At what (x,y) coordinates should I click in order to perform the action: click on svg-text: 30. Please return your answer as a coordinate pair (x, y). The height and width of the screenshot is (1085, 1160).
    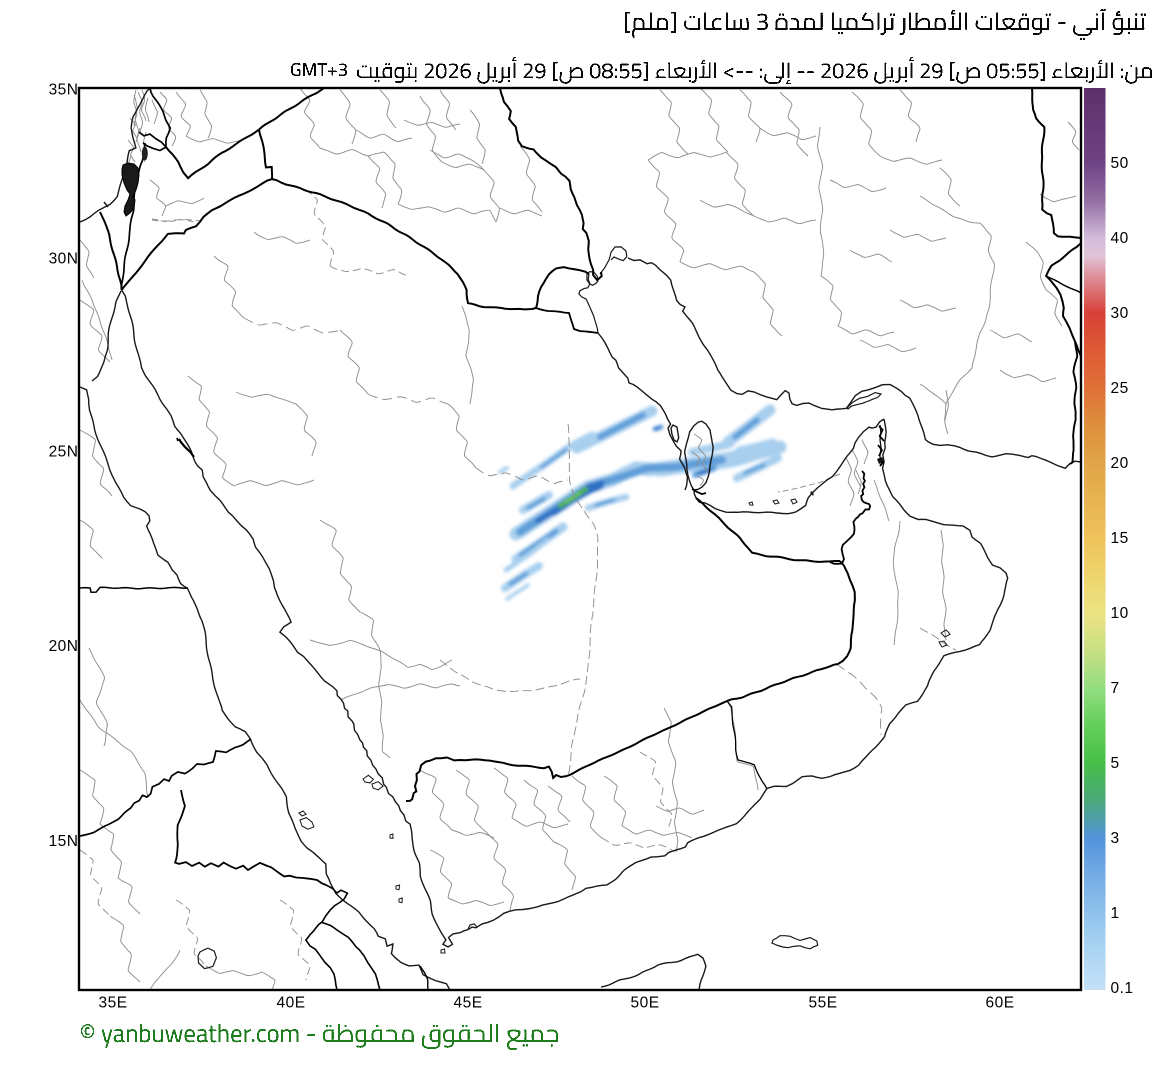
    Looking at the image, I should click on (1120, 313).